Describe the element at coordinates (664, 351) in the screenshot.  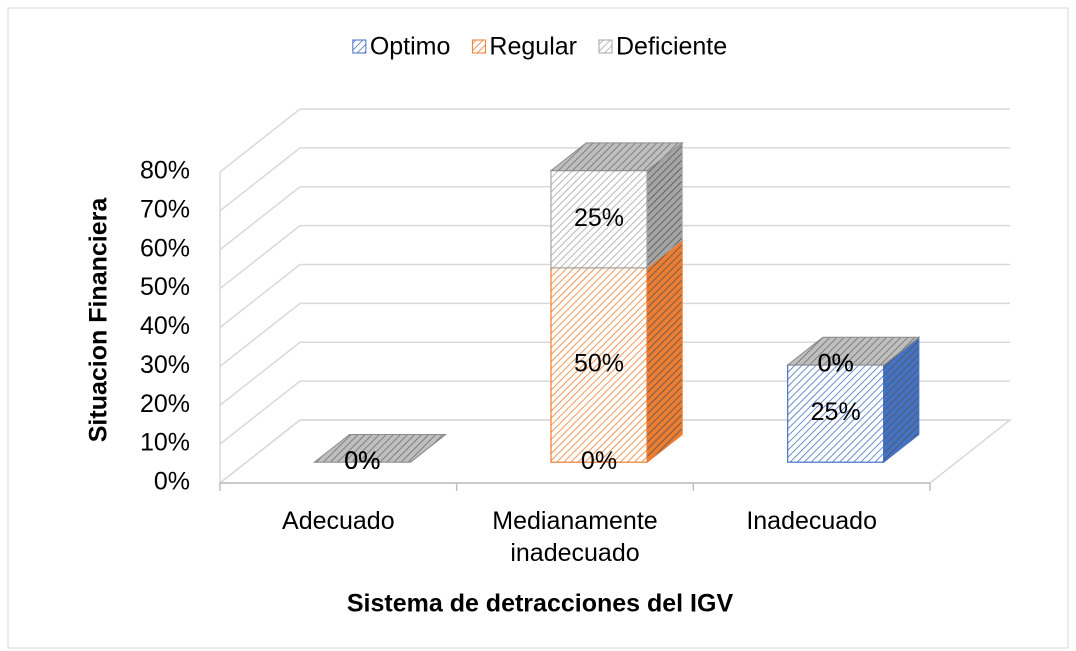
I see `bar-side` at that location.